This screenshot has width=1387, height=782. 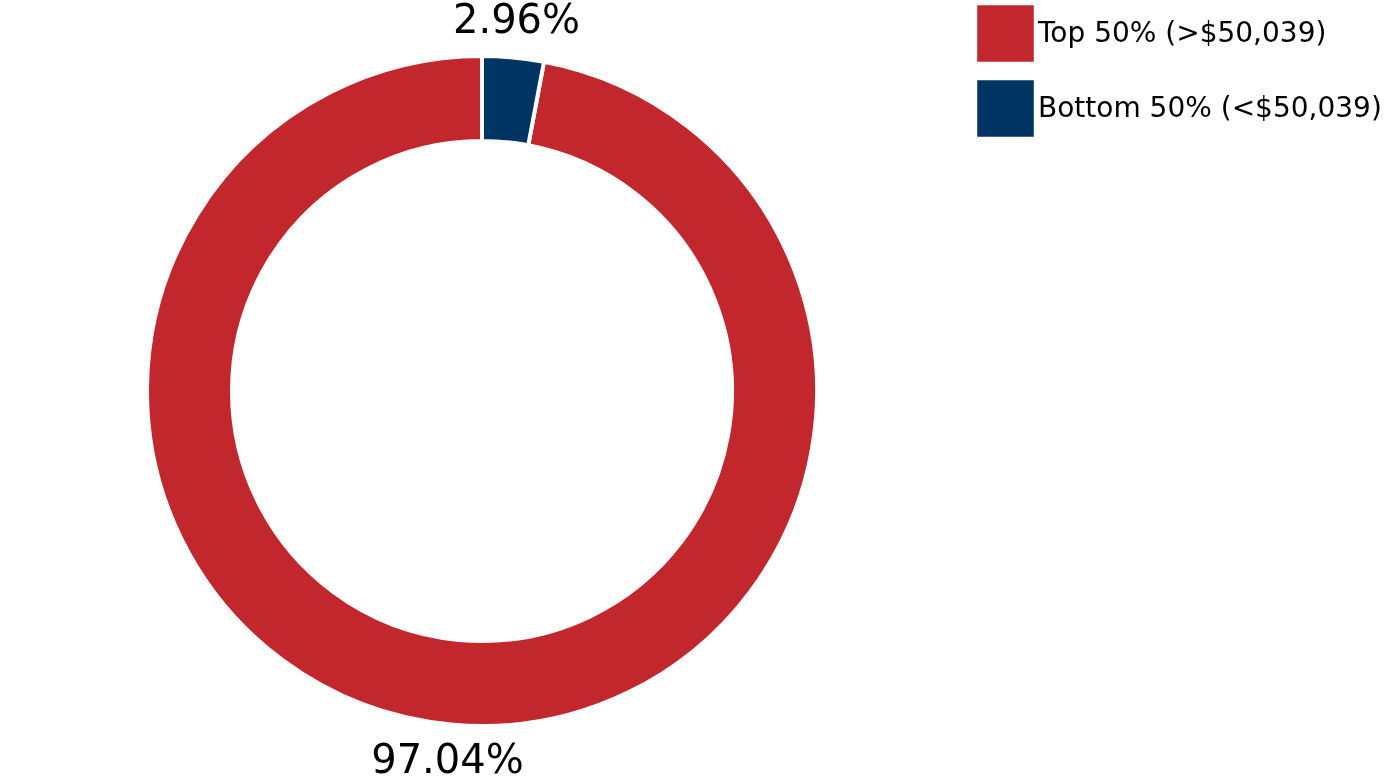 What do you see at coordinates (1182, 32) in the screenshot?
I see `legend-label: Top 50% (>$50,039)` at bounding box center [1182, 32].